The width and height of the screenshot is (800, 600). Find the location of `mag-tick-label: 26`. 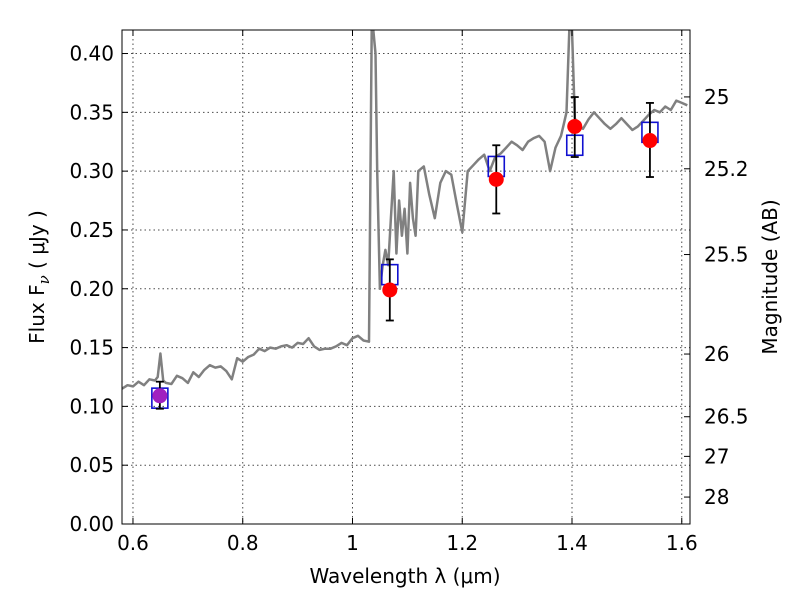

mag-tick-label: 26 is located at coordinates (716, 354).